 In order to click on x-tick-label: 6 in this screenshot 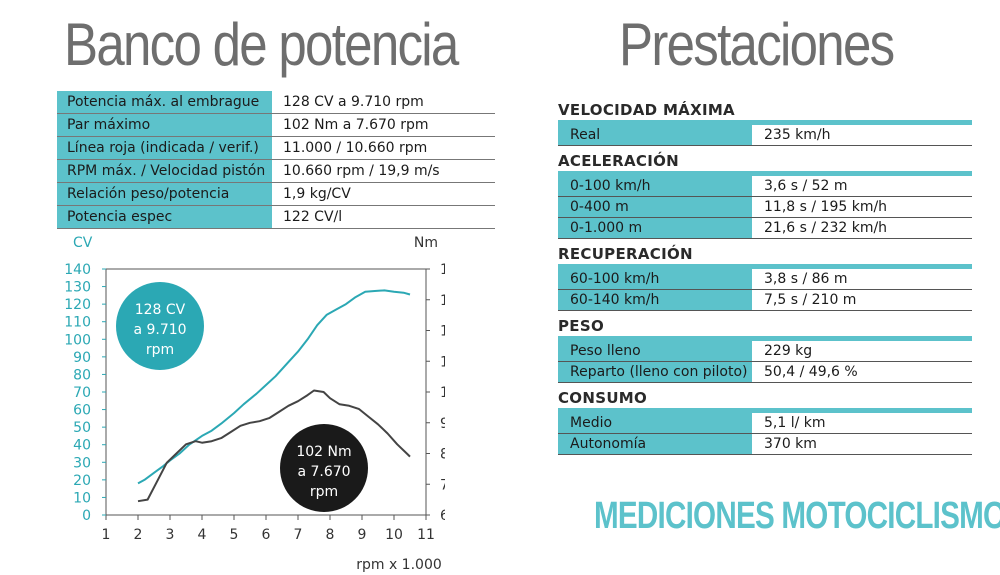, I will do `click(266, 535)`.